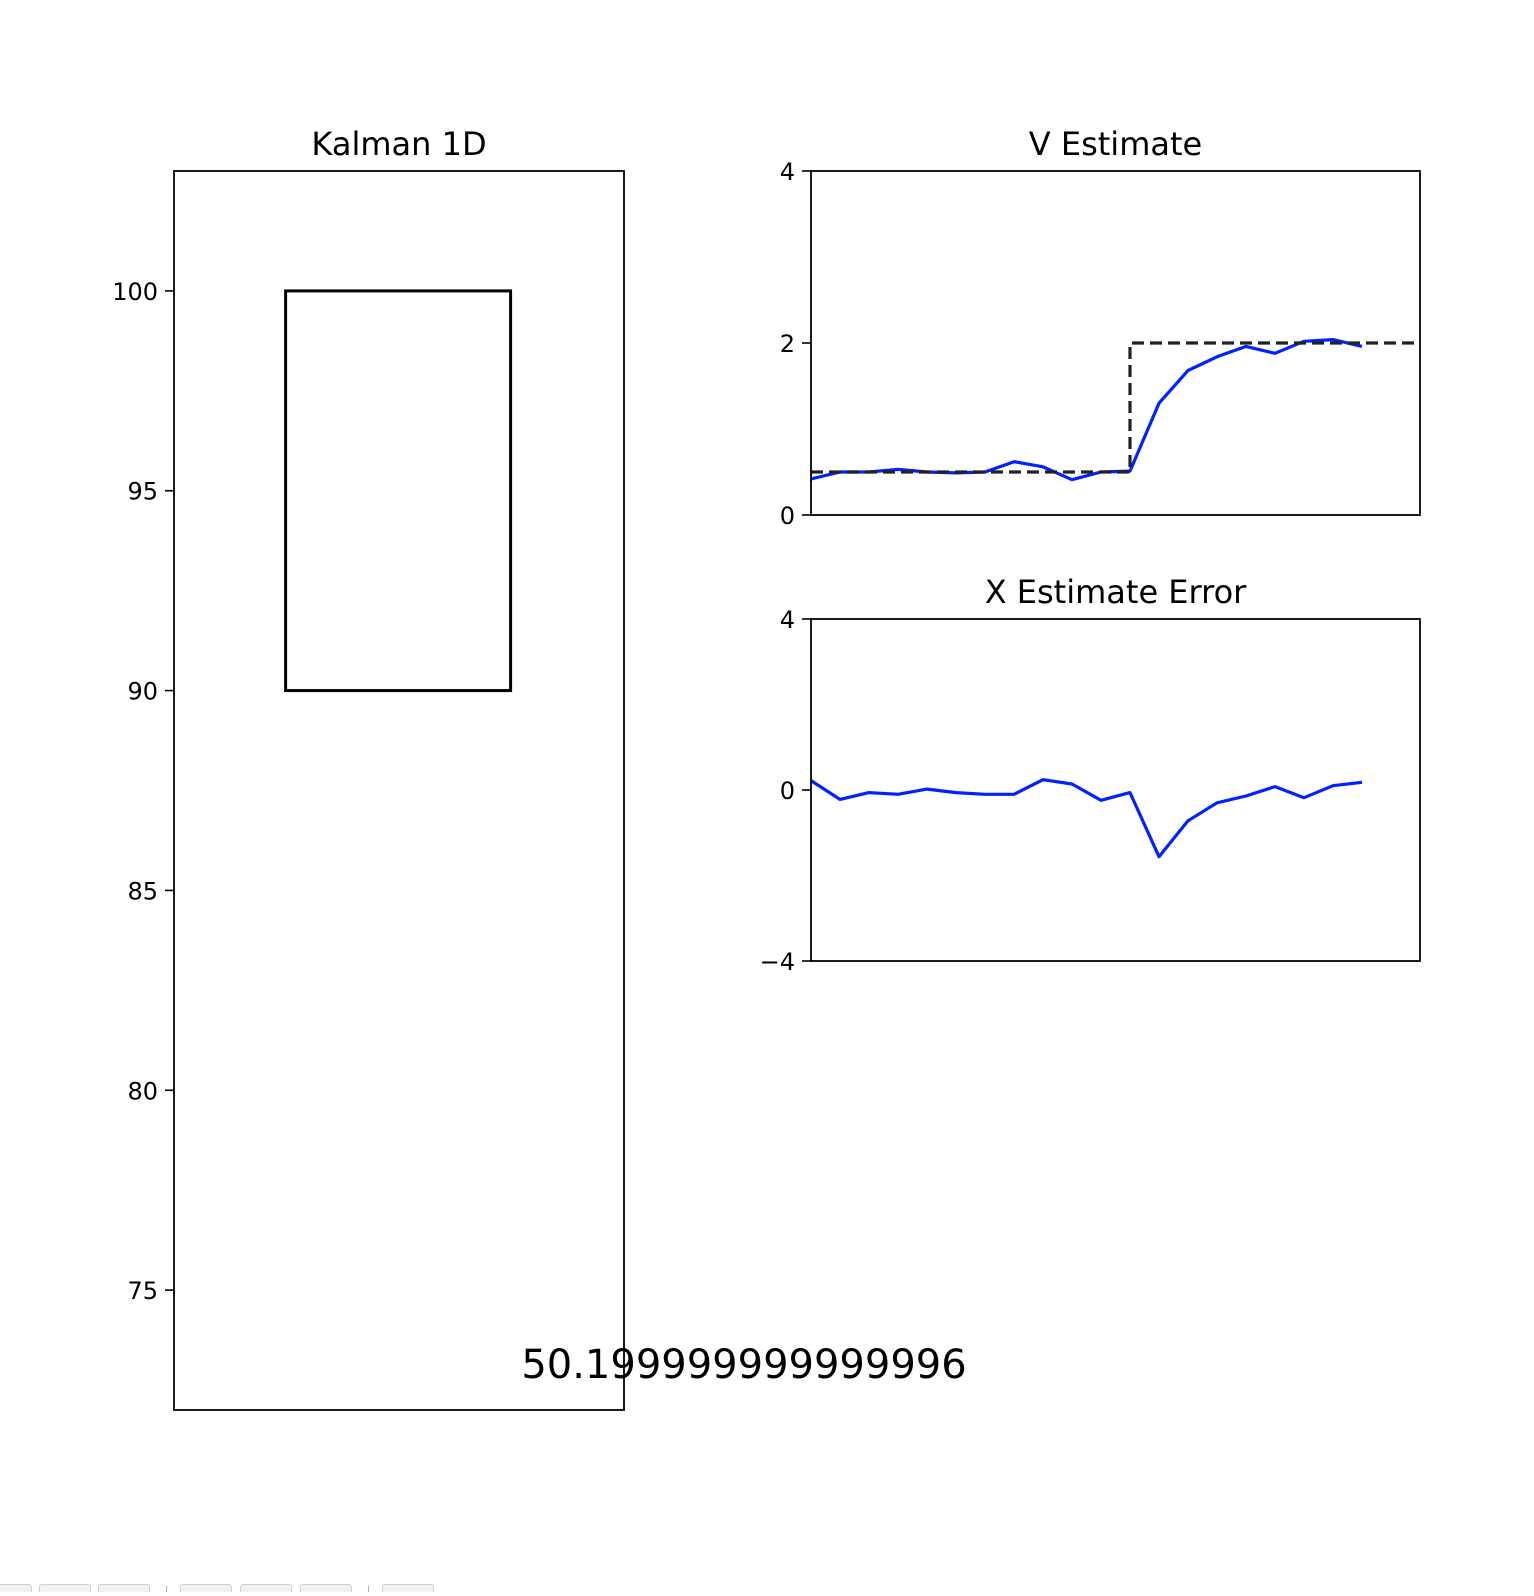  Describe the element at coordinates (408, 1588) in the screenshot. I see `save-button` at that location.